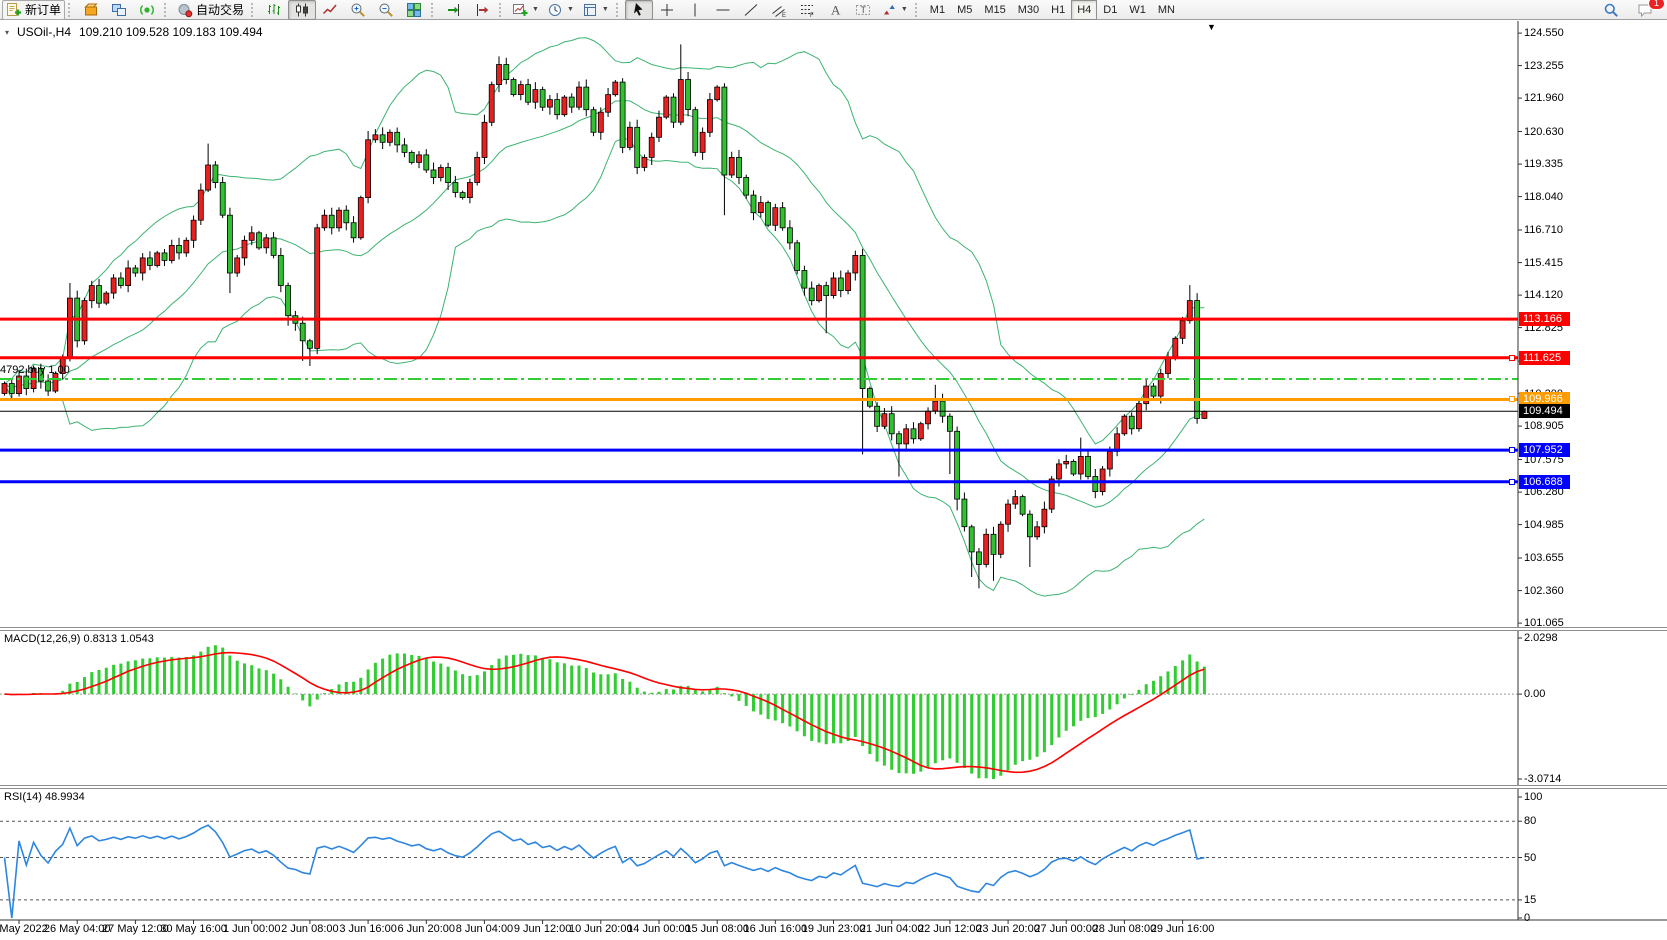  Describe the element at coordinates (525, 10) in the screenshot. I see `indicators-button: ▼` at that location.